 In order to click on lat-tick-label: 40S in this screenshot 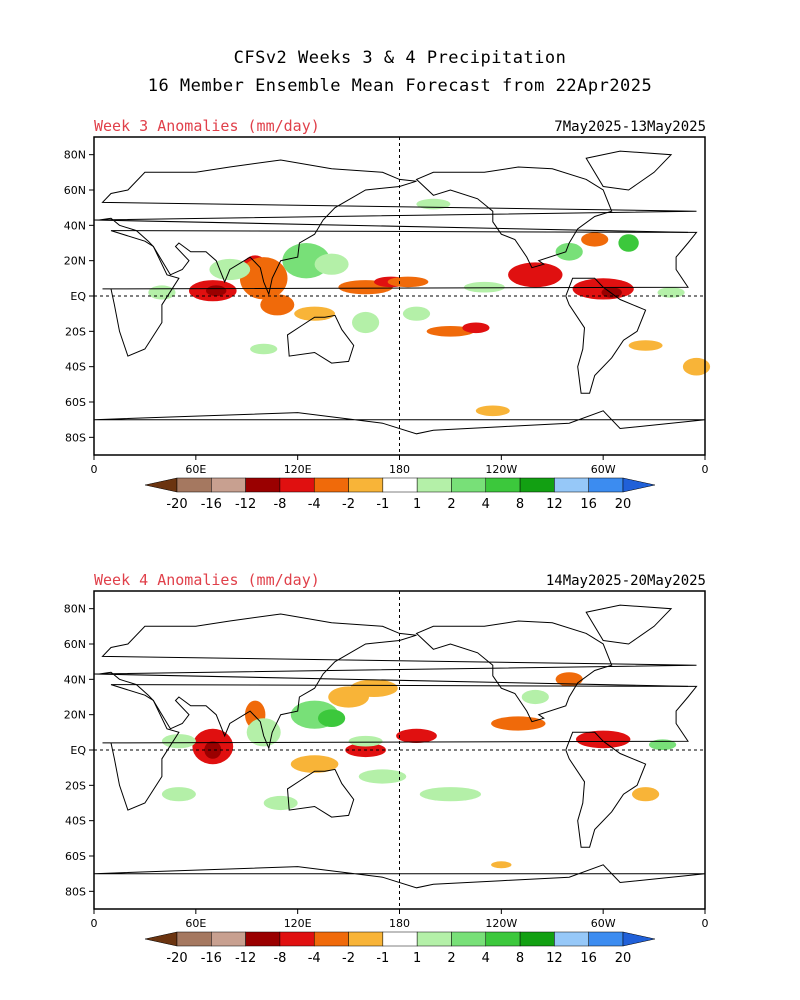, I will do `click(75, 367)`.